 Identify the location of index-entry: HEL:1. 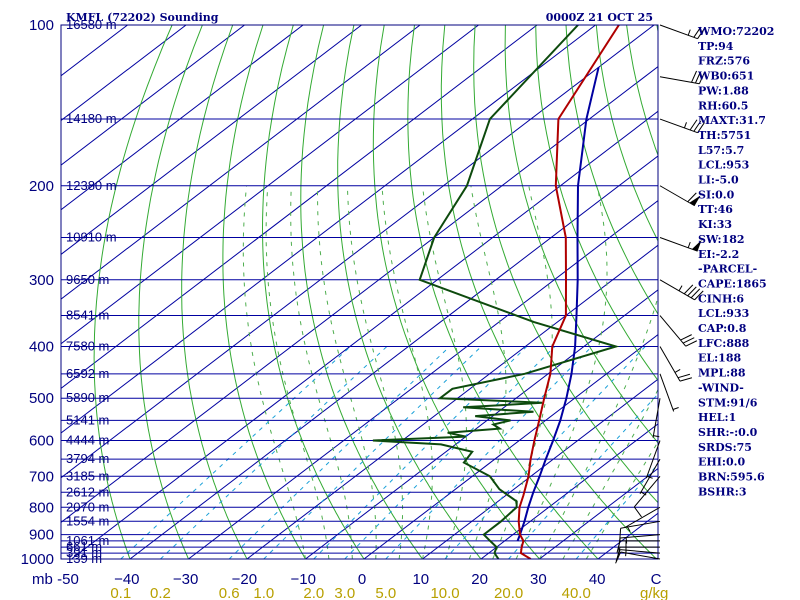
(717, 417).